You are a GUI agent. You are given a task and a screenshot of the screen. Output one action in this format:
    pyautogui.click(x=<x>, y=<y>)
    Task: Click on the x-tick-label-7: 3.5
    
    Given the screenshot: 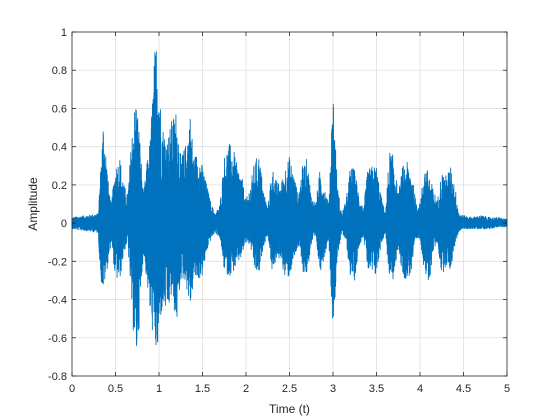 What is the action you would take?
    pyautogui.click(x=376, y=389)
    